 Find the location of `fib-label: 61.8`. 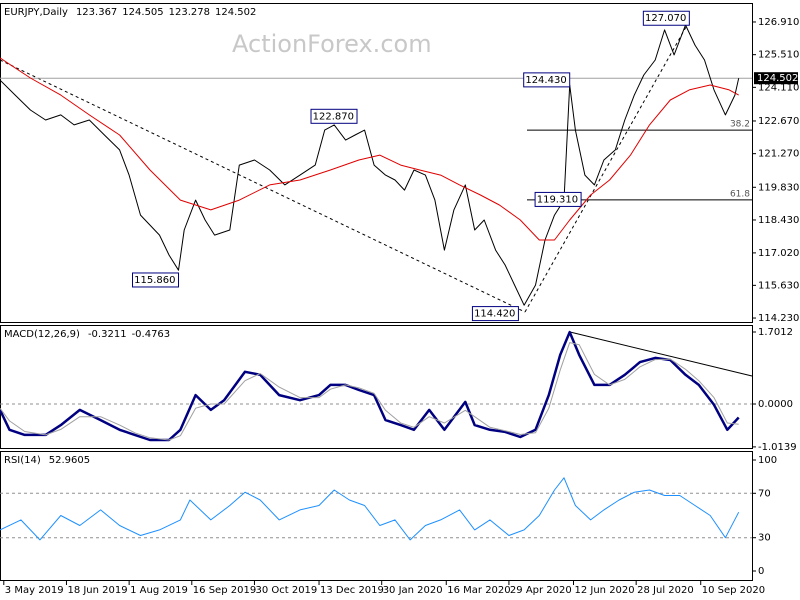

fib-label: 61.8 is located at coordinates (740, 194).